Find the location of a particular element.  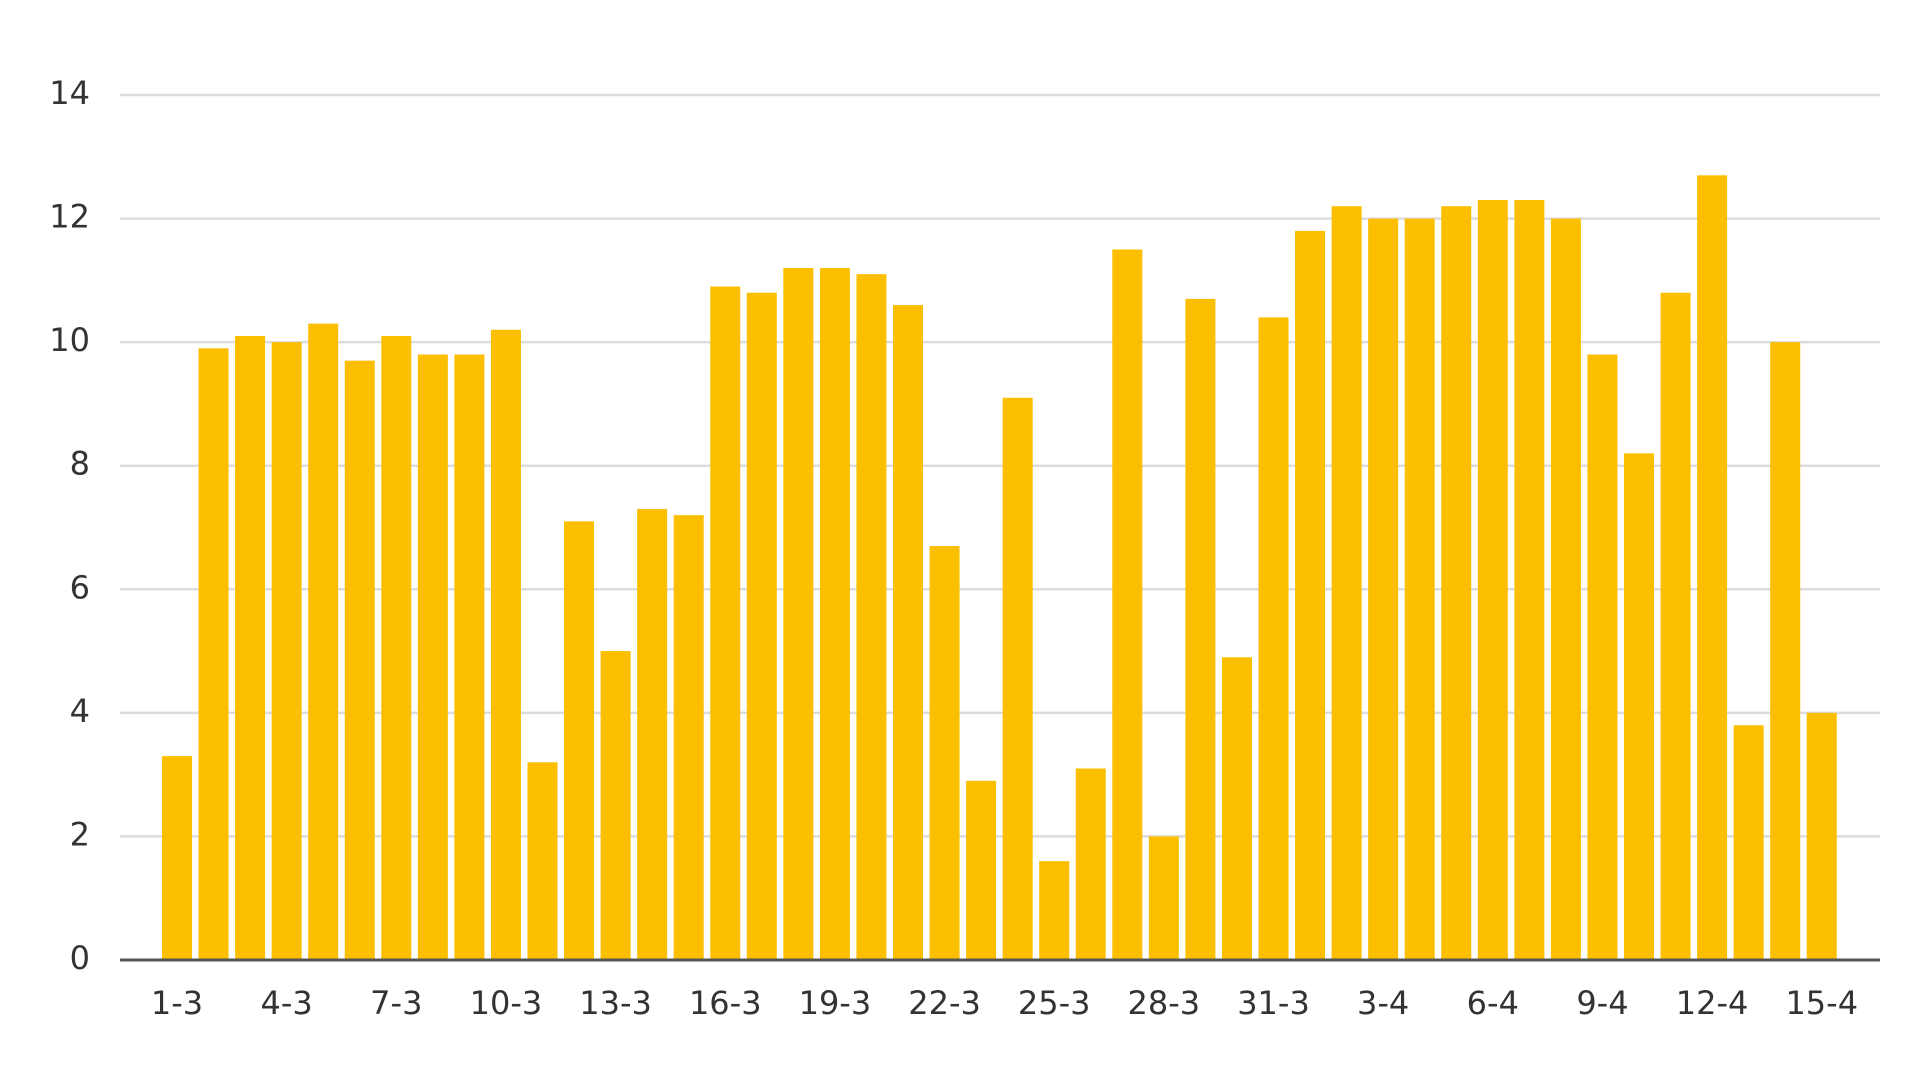

y-tick-label: 14 is located at coordinates (69, 93).